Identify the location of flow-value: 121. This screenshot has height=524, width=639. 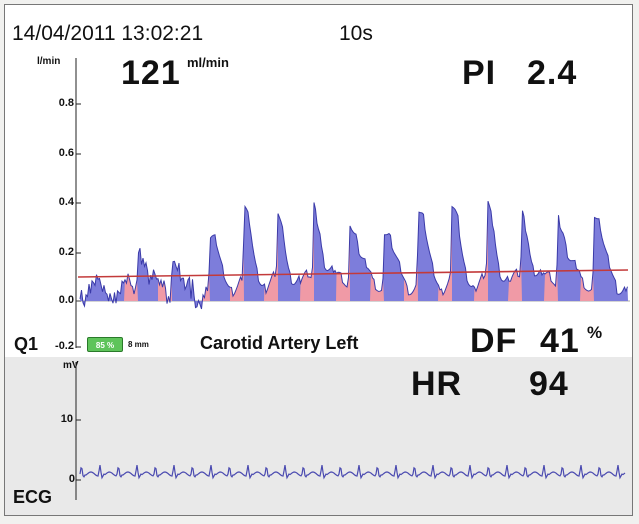
(151, 73).